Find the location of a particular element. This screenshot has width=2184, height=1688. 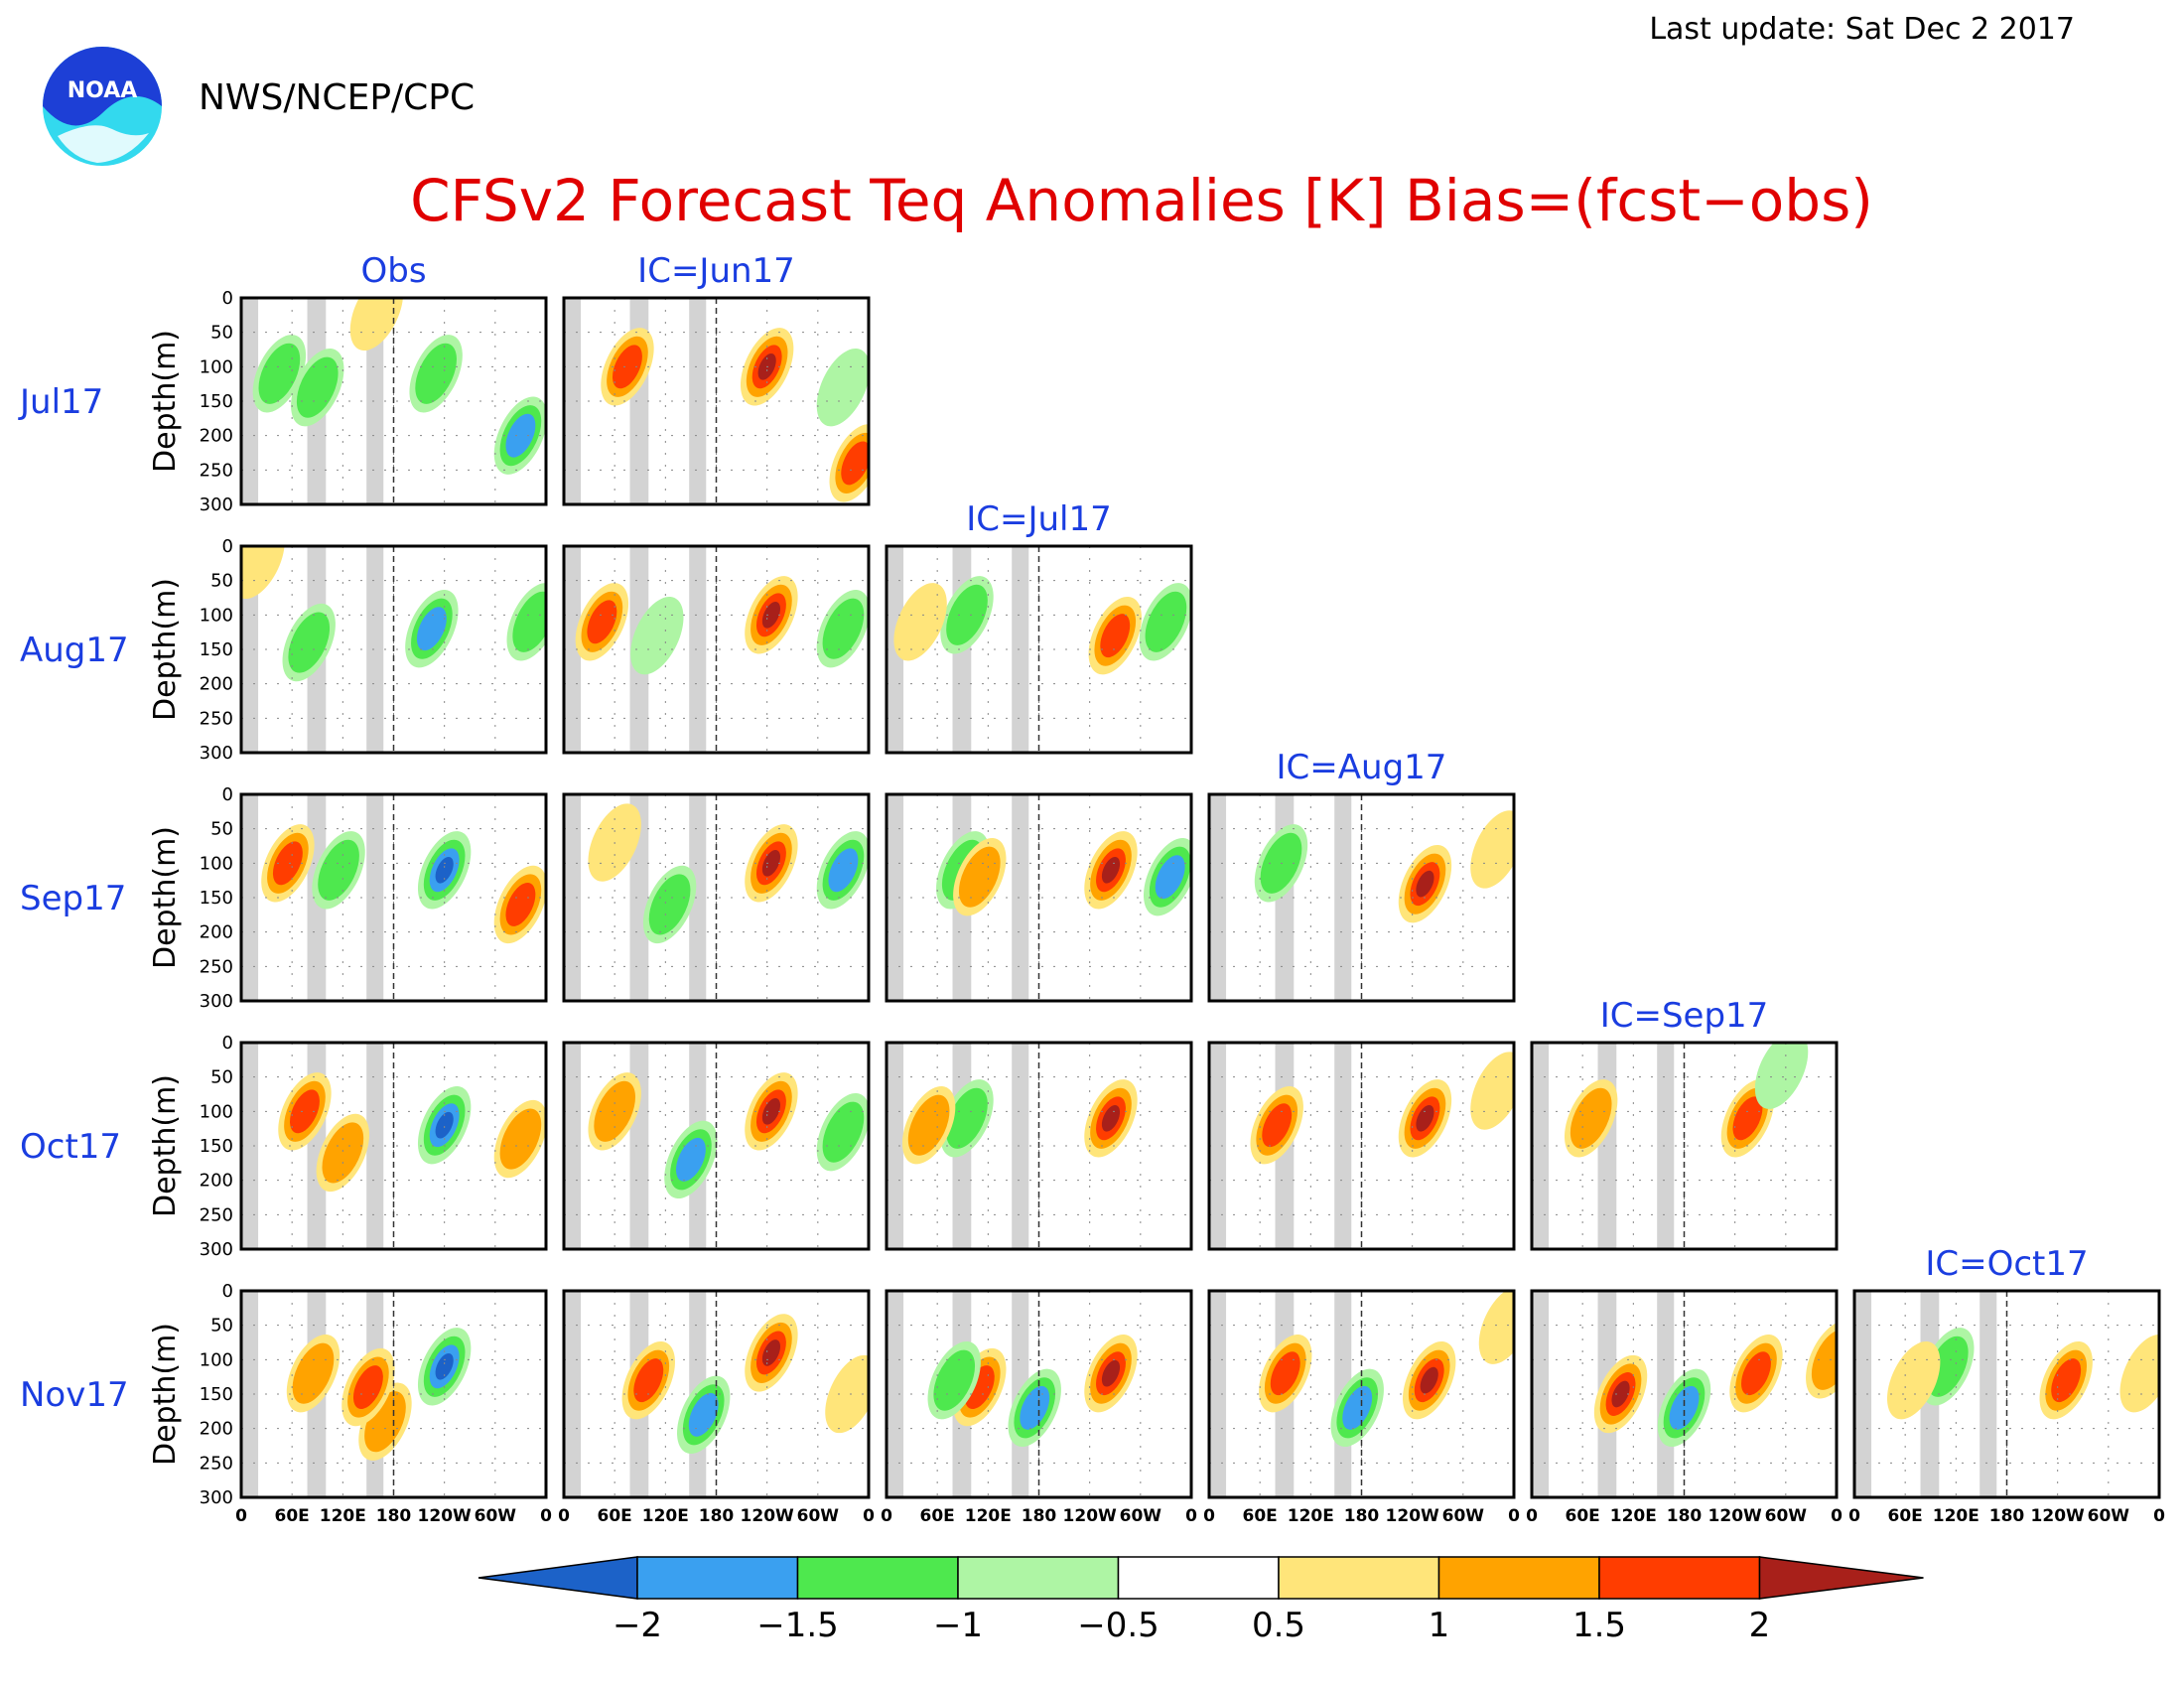

row-label: Jul17 is located at coordinates (60, 402).